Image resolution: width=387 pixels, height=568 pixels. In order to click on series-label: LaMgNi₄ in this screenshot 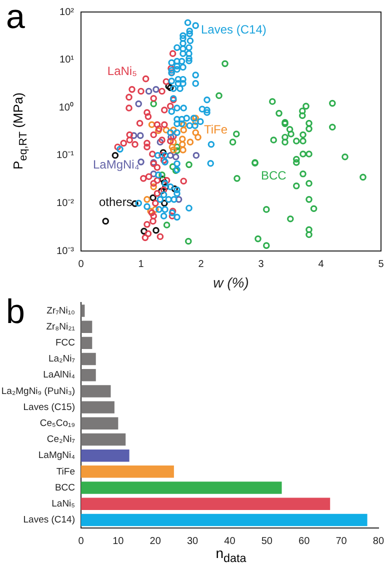, I will do `click(116, 165)`.